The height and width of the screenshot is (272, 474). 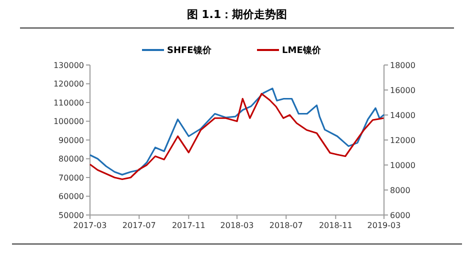 What do you see at coordinates (237, 14) in the screenshot?
I see `chart-title: 图 1.1：期价走势图` at bounding box center [237, 14].